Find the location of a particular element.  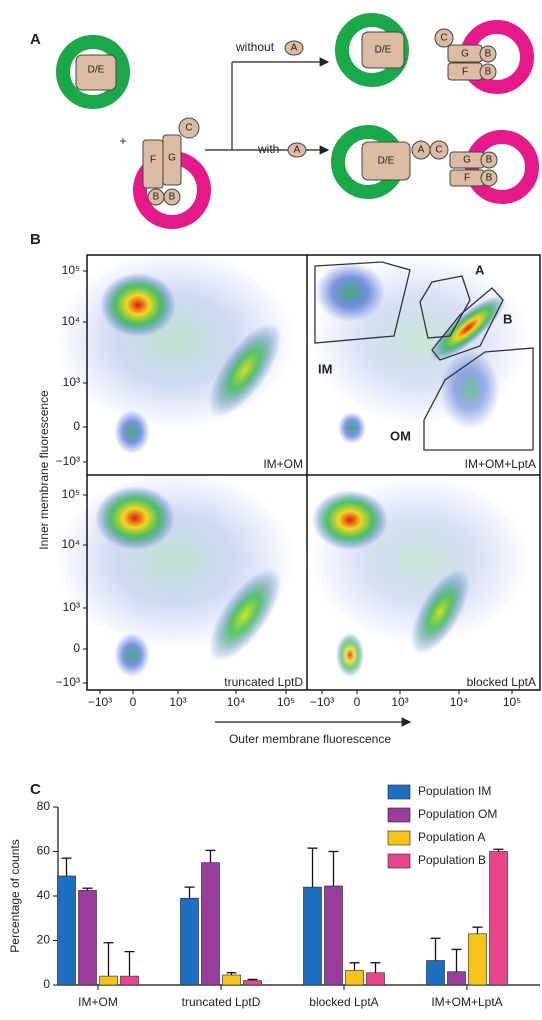

branch is located at coordinates (219, 106).